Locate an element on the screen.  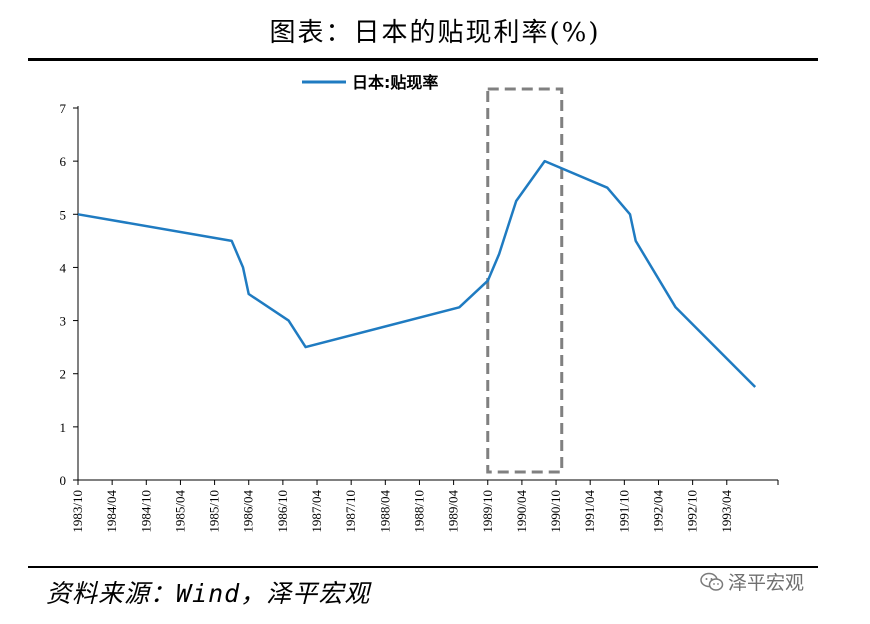
y-tick-label: 1 is located at coordinates (63, 427).